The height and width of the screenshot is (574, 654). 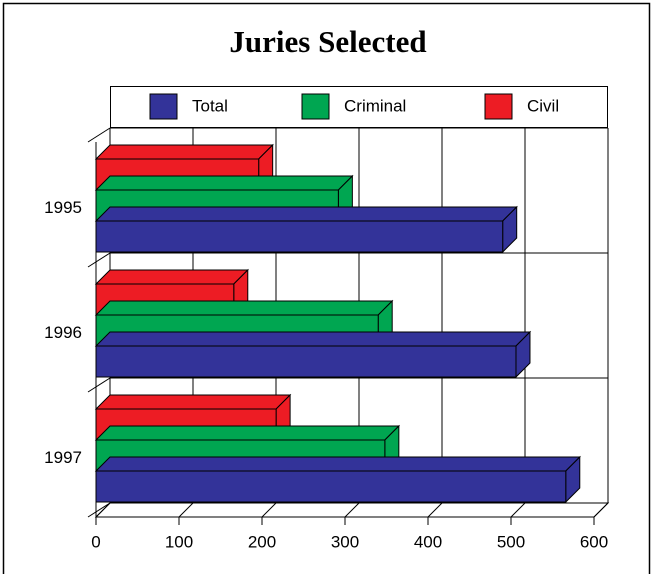 I want to click on legend-label: Criminal, so click(x=375, y=105).